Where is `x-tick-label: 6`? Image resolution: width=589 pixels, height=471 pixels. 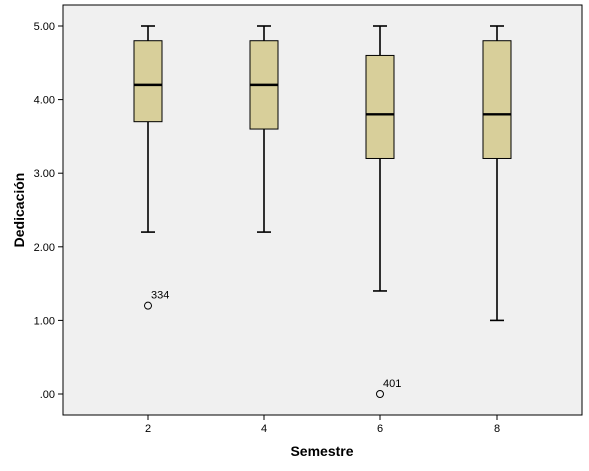 x-tick-label: 6 is located at coordinates (380, 429).